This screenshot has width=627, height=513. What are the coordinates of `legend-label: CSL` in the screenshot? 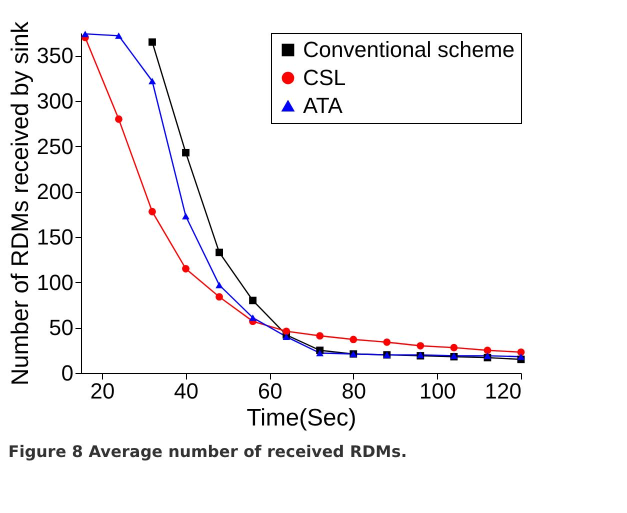 It's located at (324, 77).